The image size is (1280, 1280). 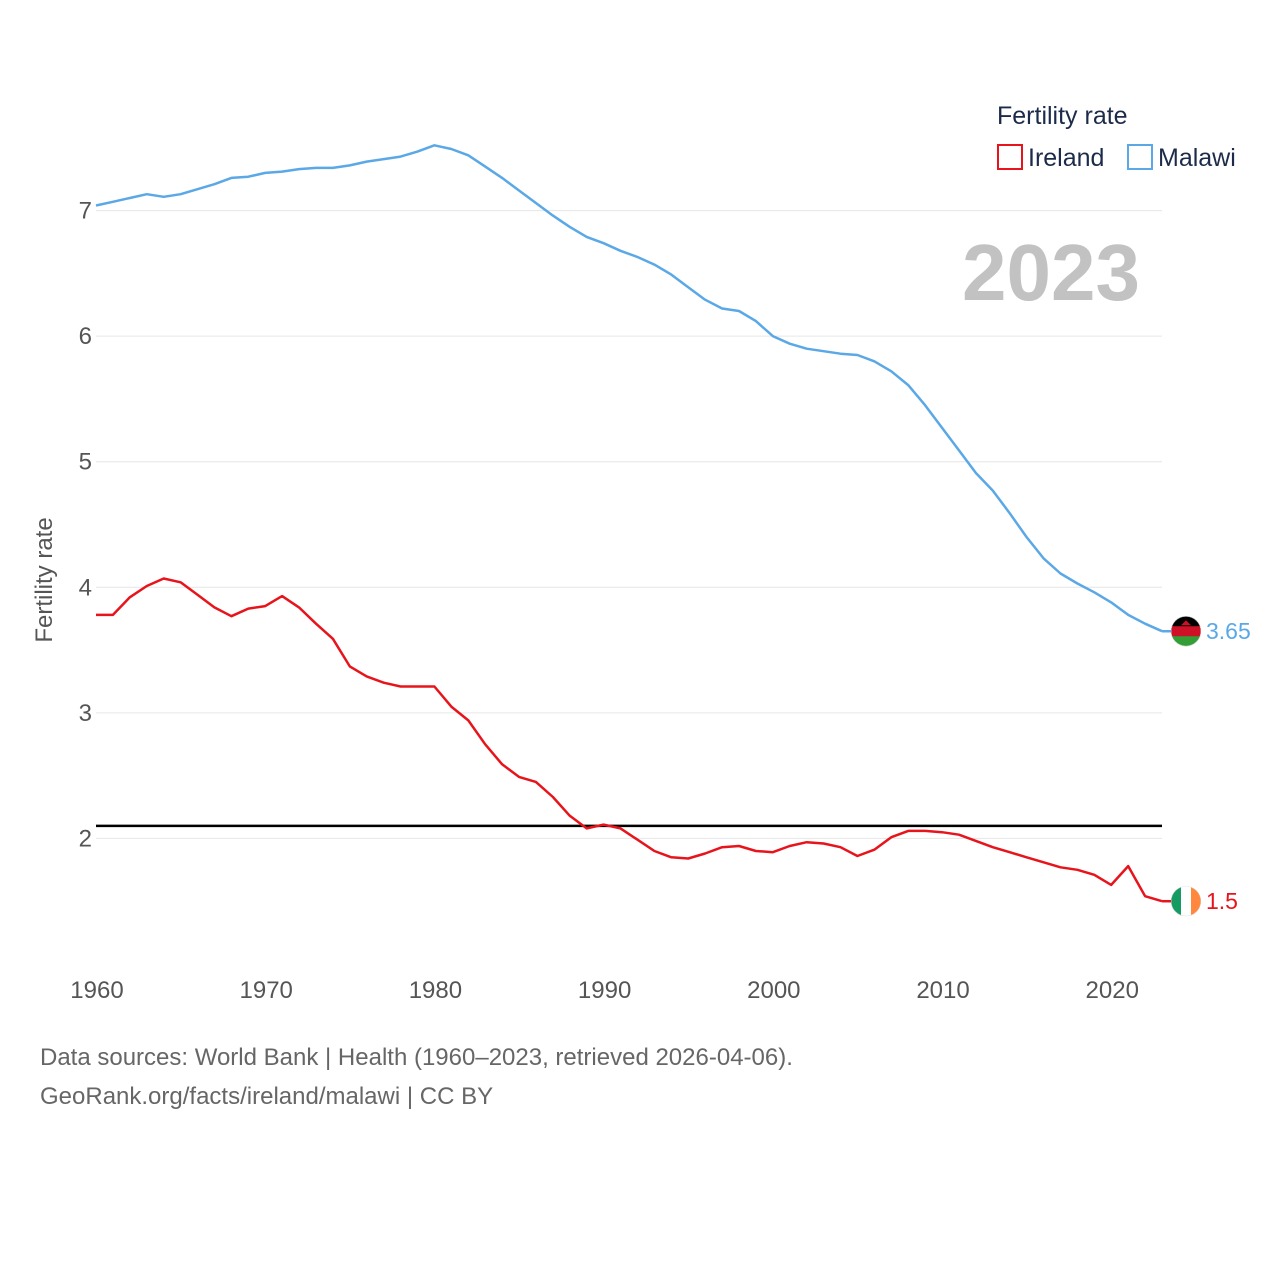 I want to click on flag-icon-malawi, so click(x=1186, y=631).